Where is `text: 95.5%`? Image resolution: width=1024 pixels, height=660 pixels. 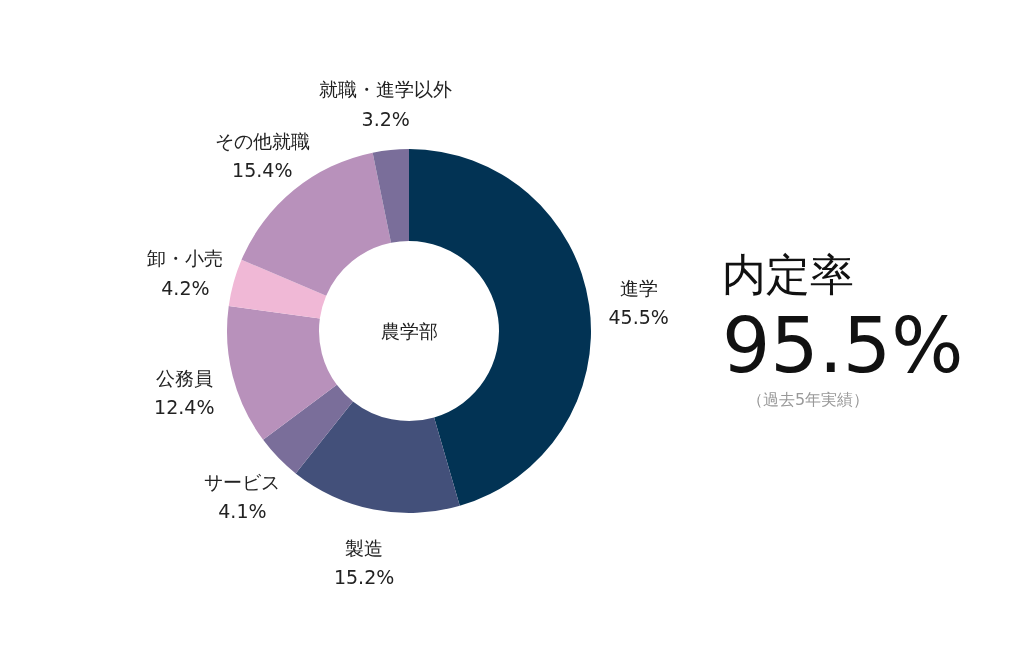 text: 95.5% is located at coordinates (843, 345).